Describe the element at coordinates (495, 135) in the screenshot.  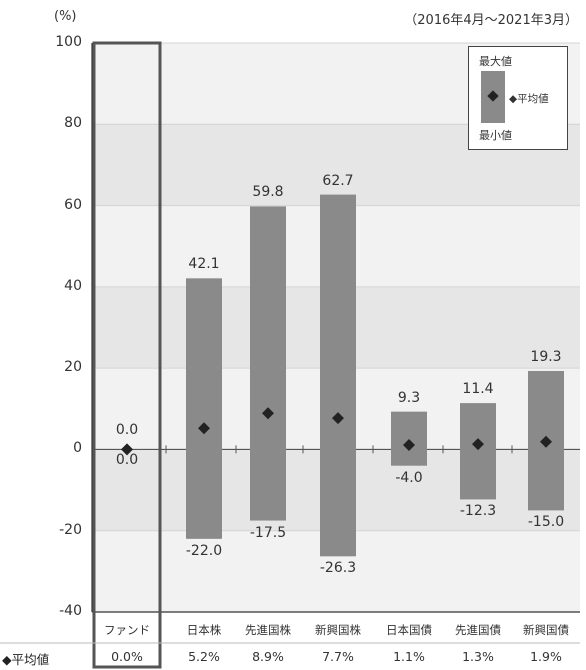
I see `legend-min-label: 最小値` at that location.